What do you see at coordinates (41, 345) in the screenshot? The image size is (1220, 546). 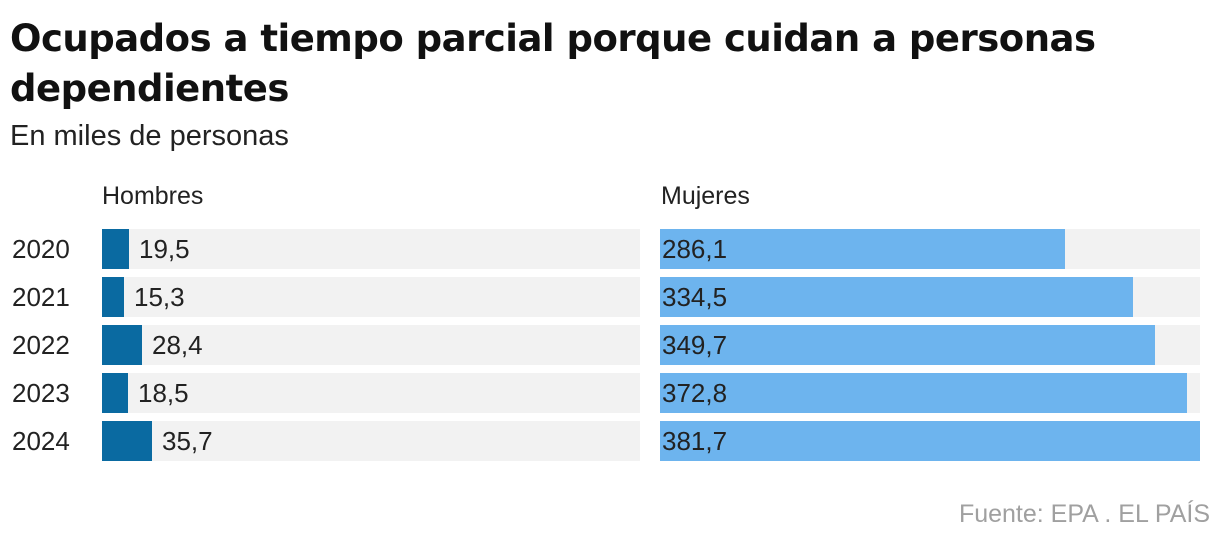 I see `year-label-2022: 2022` at bounding box center [41, 345].